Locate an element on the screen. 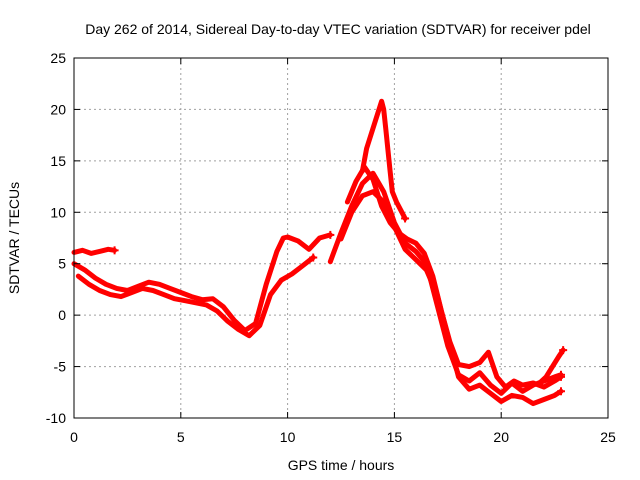 The image size is (640, 480). y-tick-label: 5 is located at coordinates (62, 264).